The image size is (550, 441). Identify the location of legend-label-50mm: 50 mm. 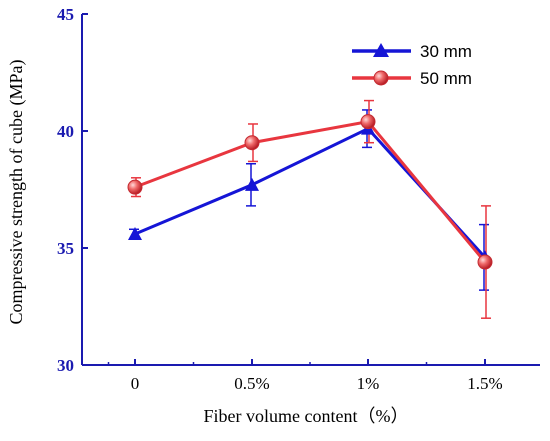
(446, 78).